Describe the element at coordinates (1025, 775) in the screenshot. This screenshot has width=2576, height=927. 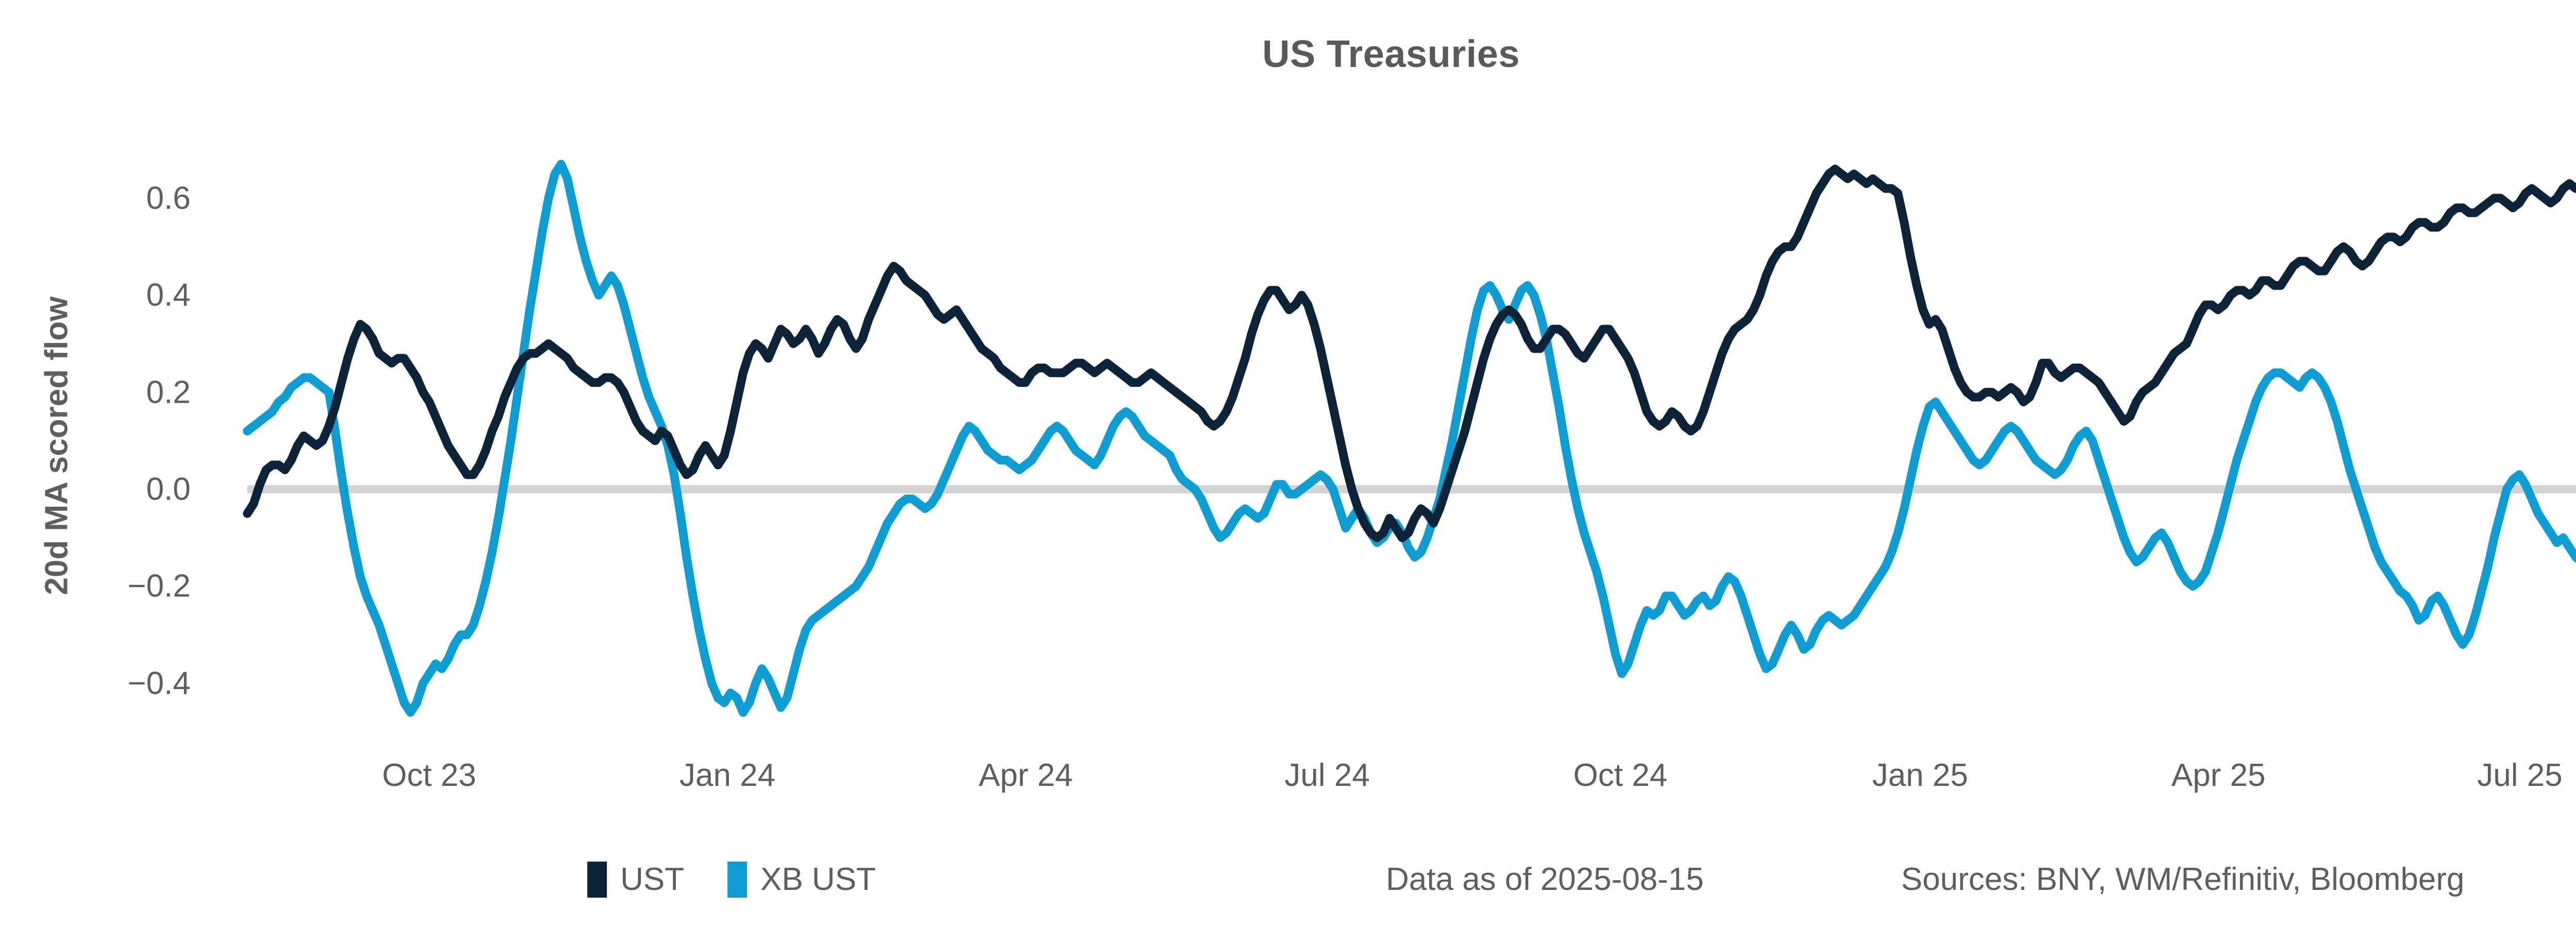
I see `x-tick-label: Apr 24` at that location.